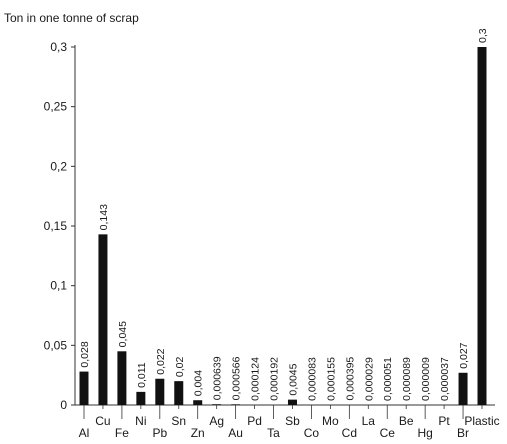 The image size is (507, 444). I want to click on category-label: Pb, so click(159, 433).